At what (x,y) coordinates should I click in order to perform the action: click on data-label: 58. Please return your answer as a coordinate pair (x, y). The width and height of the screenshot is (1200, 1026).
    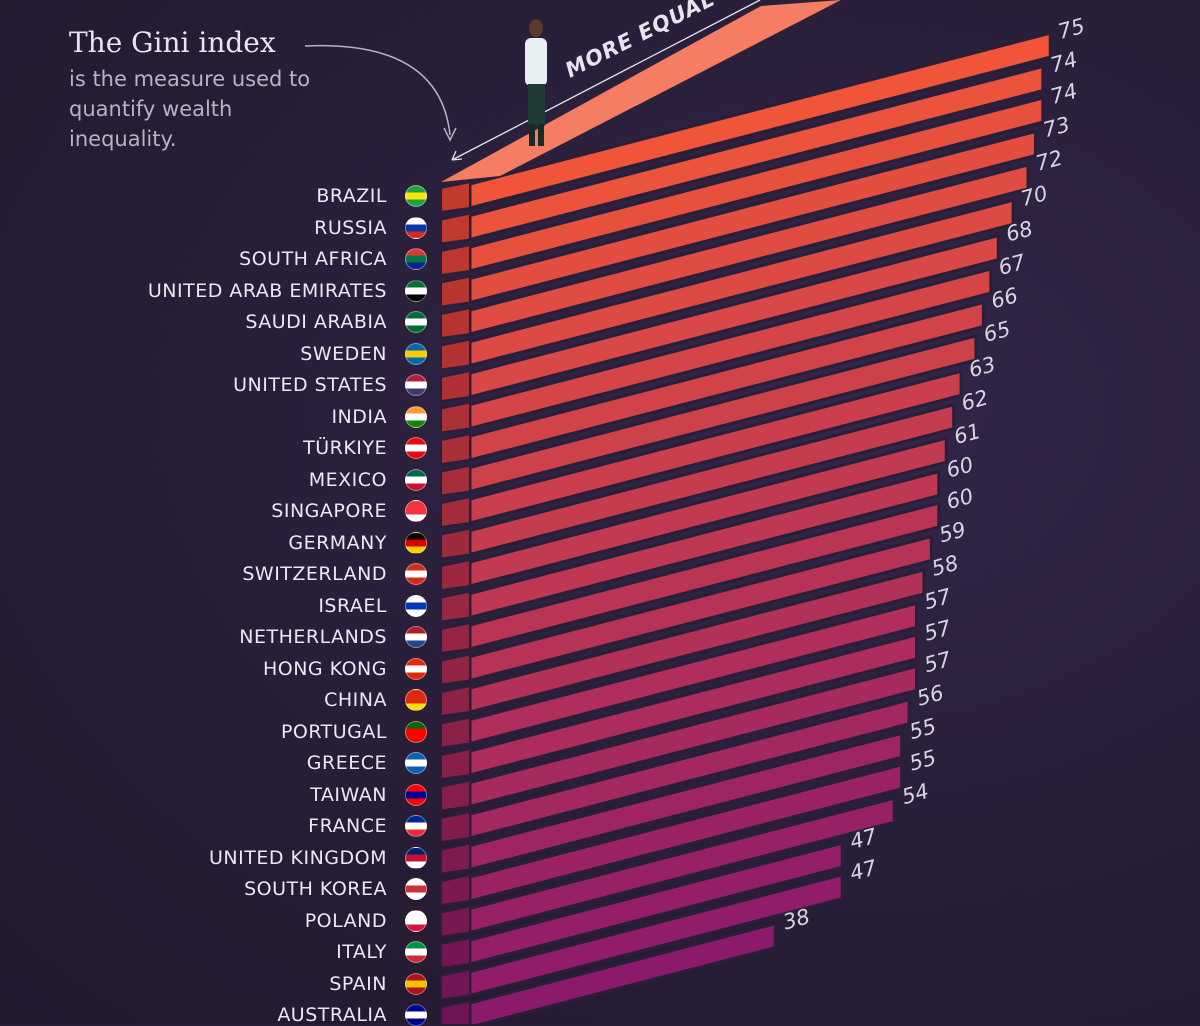
    Looking at the image, I should click on (945, 566).